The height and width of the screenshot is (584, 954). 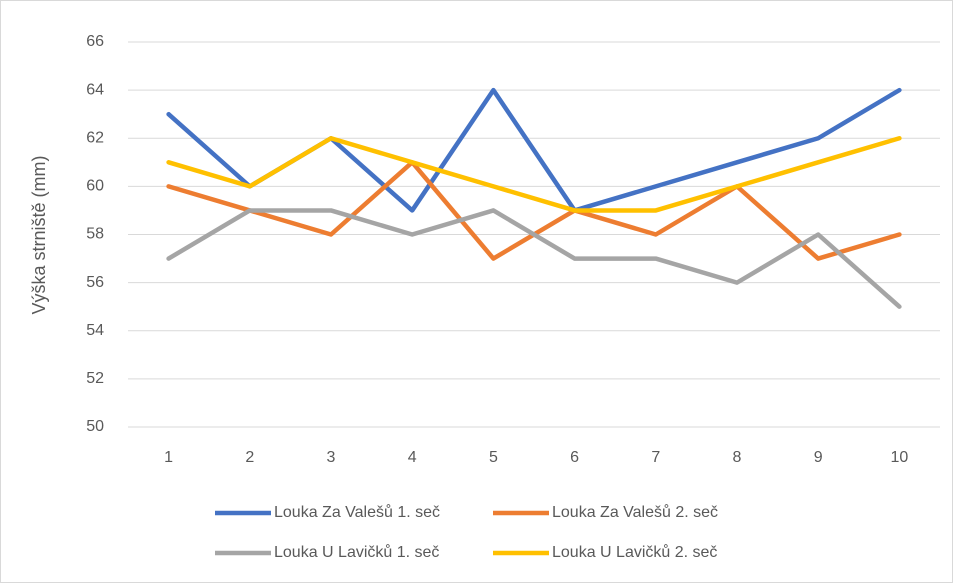 I want to click on x-tick-label: 3, so click(x=331, y=457).